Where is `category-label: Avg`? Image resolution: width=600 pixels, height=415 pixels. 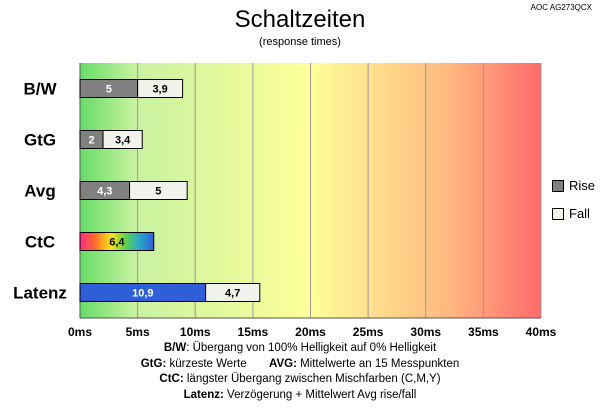 category-label: Avg is located at coordinates (40, 191).